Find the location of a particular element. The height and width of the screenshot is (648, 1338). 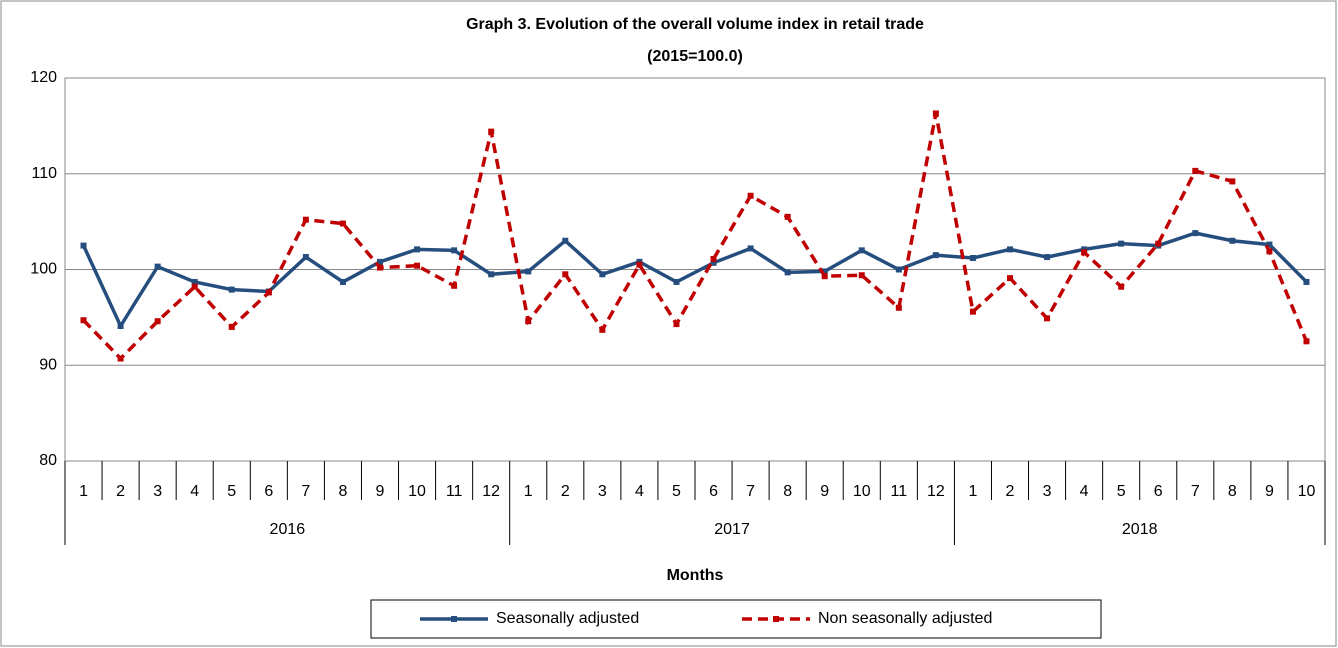

x-tick-label: 7 is located at coordinates (305, 491).